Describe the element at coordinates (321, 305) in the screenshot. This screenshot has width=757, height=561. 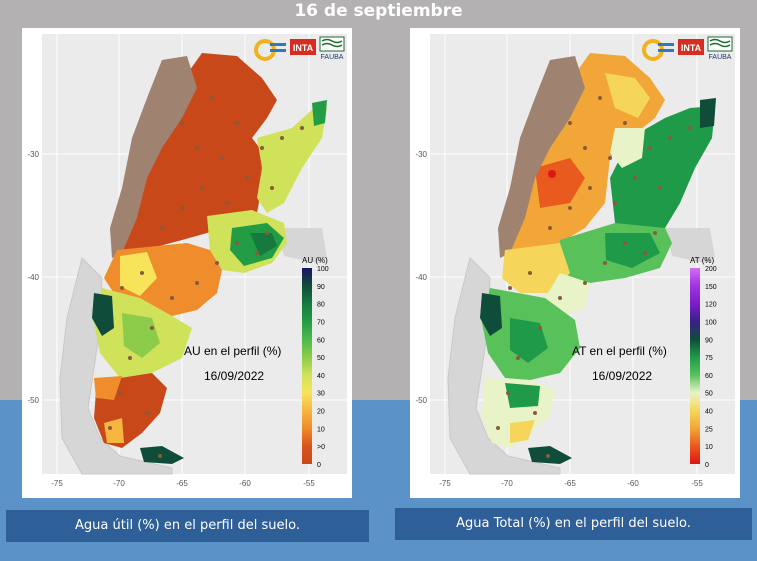
I see `au-legend-label: 80` at that location.